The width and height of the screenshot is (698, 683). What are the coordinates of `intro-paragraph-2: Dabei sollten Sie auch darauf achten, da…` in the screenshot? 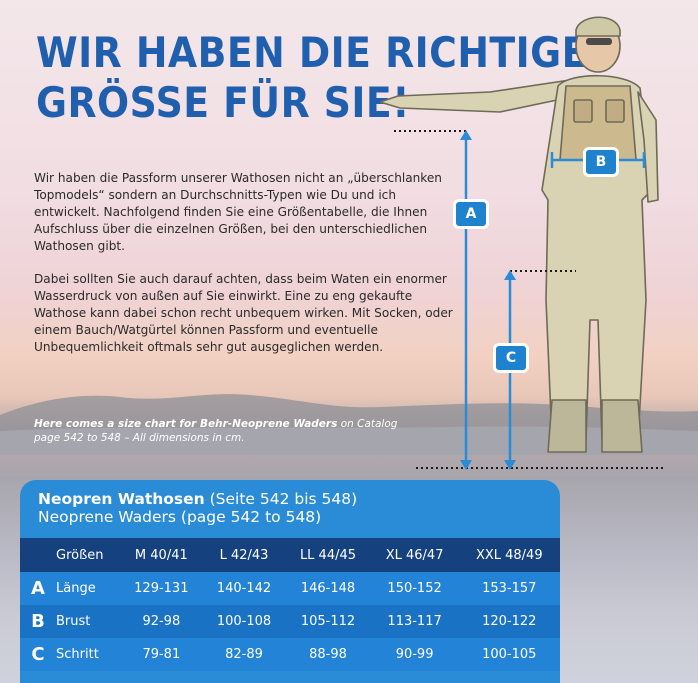 It's located at (243, 313).